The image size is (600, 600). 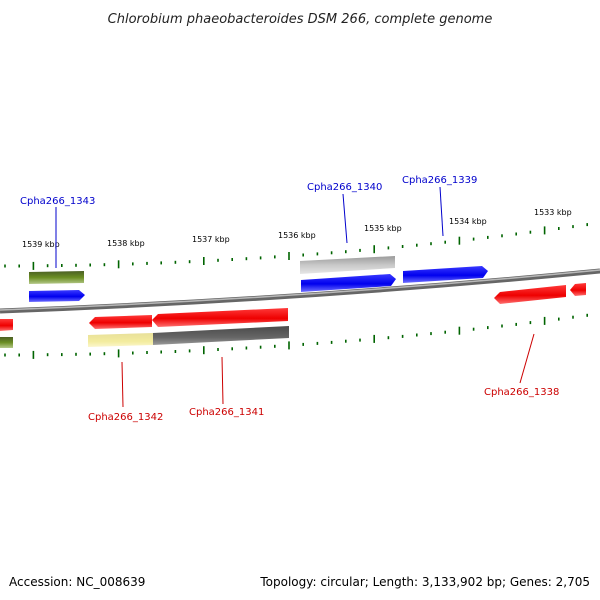 I want to click on gene-label-1343: Cpha266_1343, so click(x=57, y=201).